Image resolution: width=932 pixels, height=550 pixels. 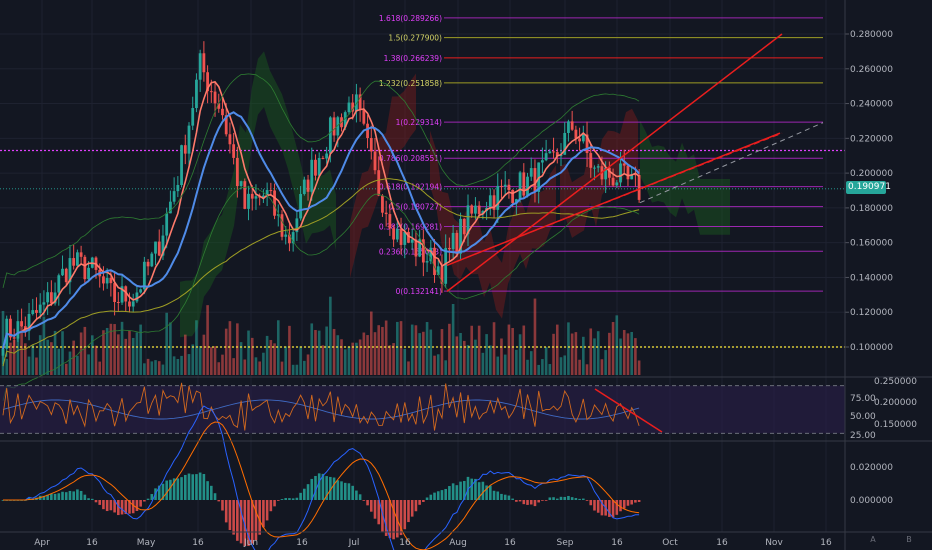 What do you see at coordinates (873, 539) in the screenshot?
I see `scale-button-a: A` at bounding box center [873, 539].